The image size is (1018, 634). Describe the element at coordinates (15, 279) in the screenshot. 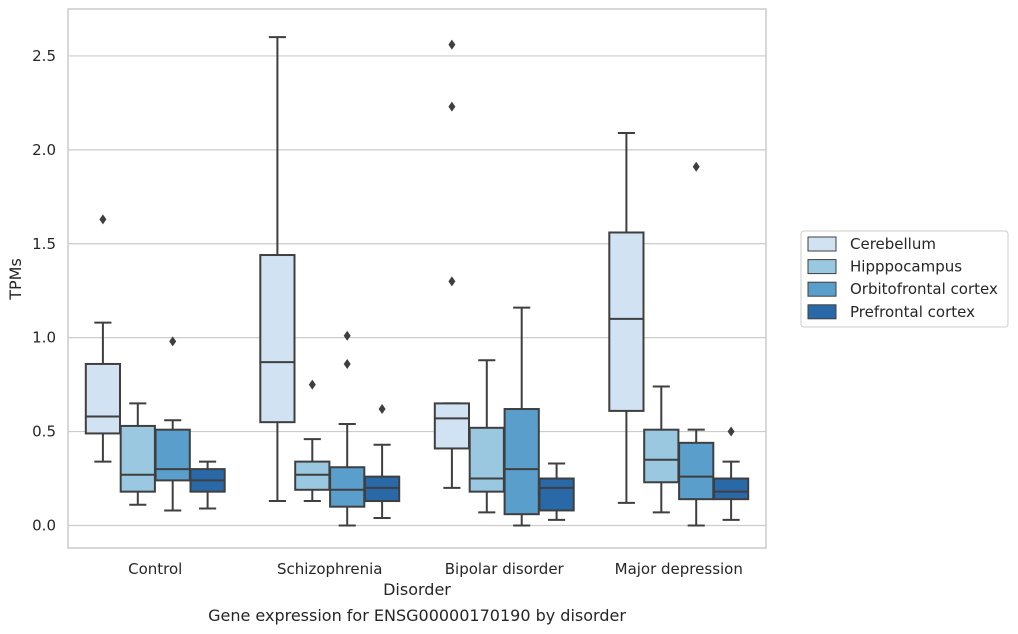

I see `y-axis-label: TPMs` at that location.